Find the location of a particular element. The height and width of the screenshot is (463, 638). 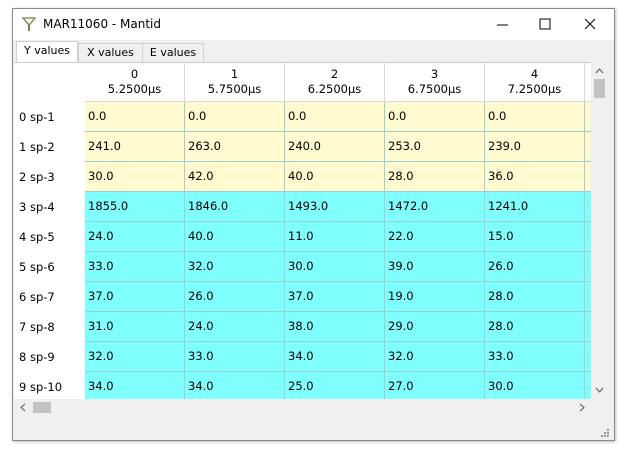

app-icon is located at coordinates (29, 24).